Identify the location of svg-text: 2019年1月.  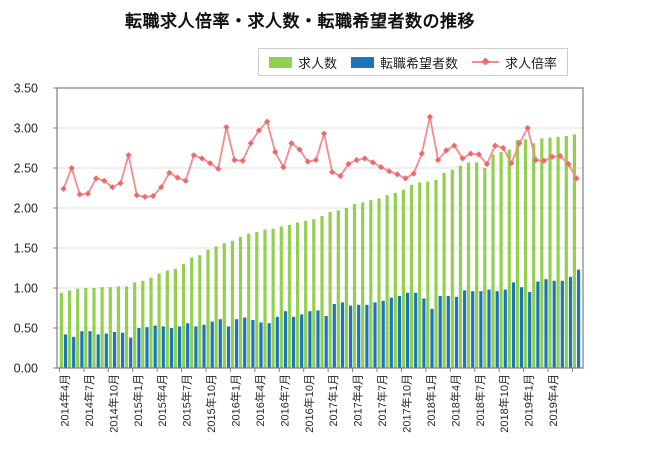
(529, 400).